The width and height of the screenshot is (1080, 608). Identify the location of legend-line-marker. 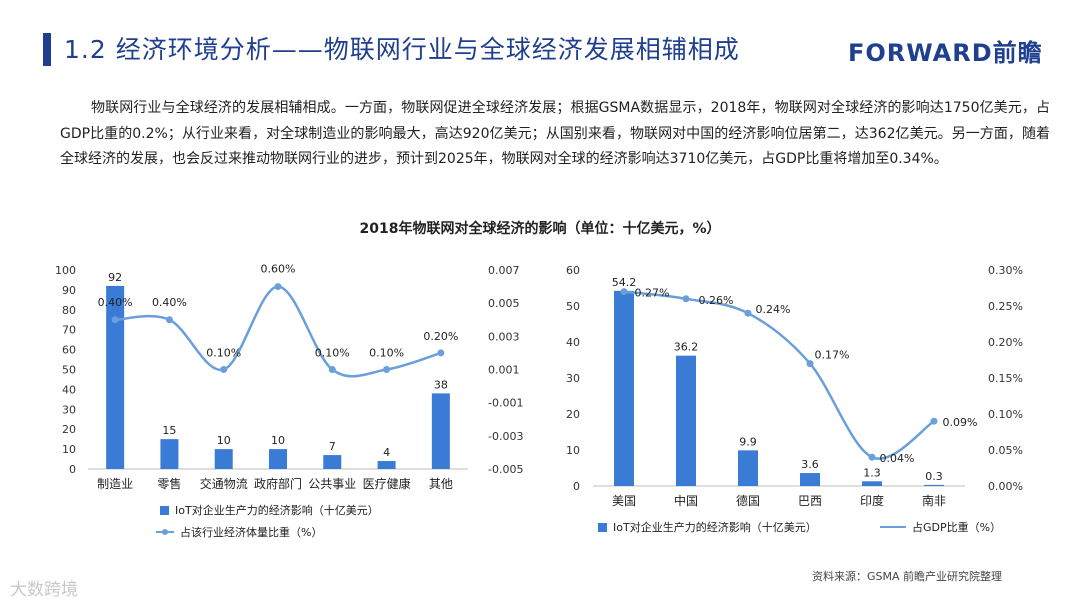
(165, 532).